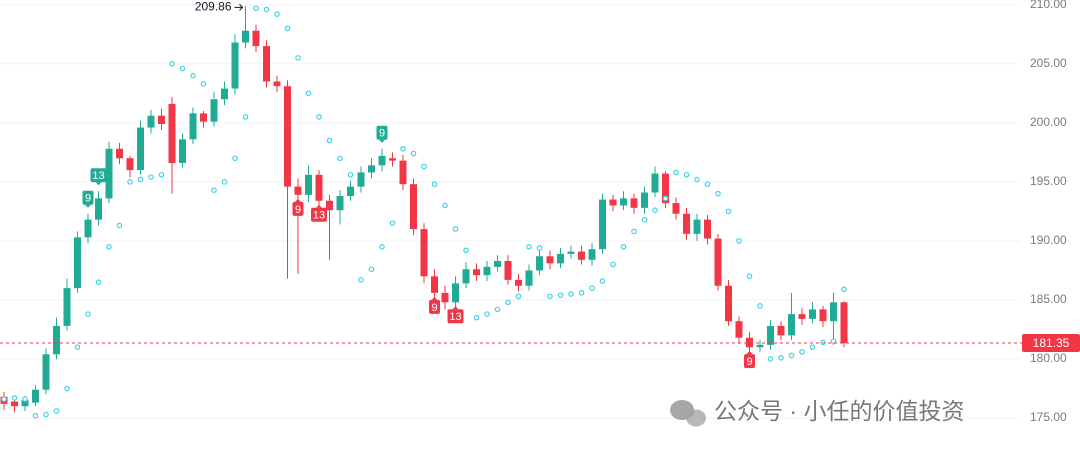 The height and width of the screenshot is (462, 1080). Describe the element at coordinates (1048, 299) in the screenshot. I see `y-tick-label: 185.00` at that location.